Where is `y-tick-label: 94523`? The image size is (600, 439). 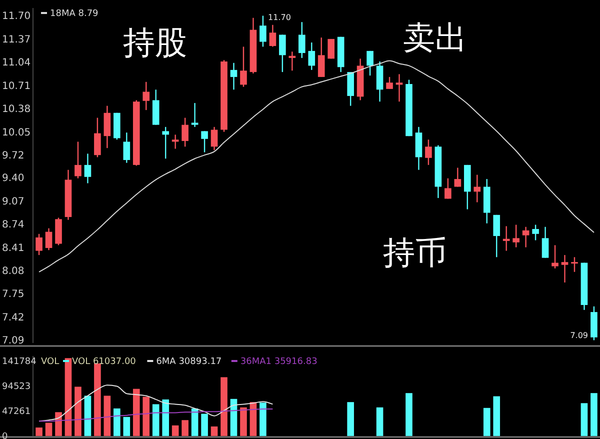
y-tick-label: 94523 is located at coordinates (16, 387).